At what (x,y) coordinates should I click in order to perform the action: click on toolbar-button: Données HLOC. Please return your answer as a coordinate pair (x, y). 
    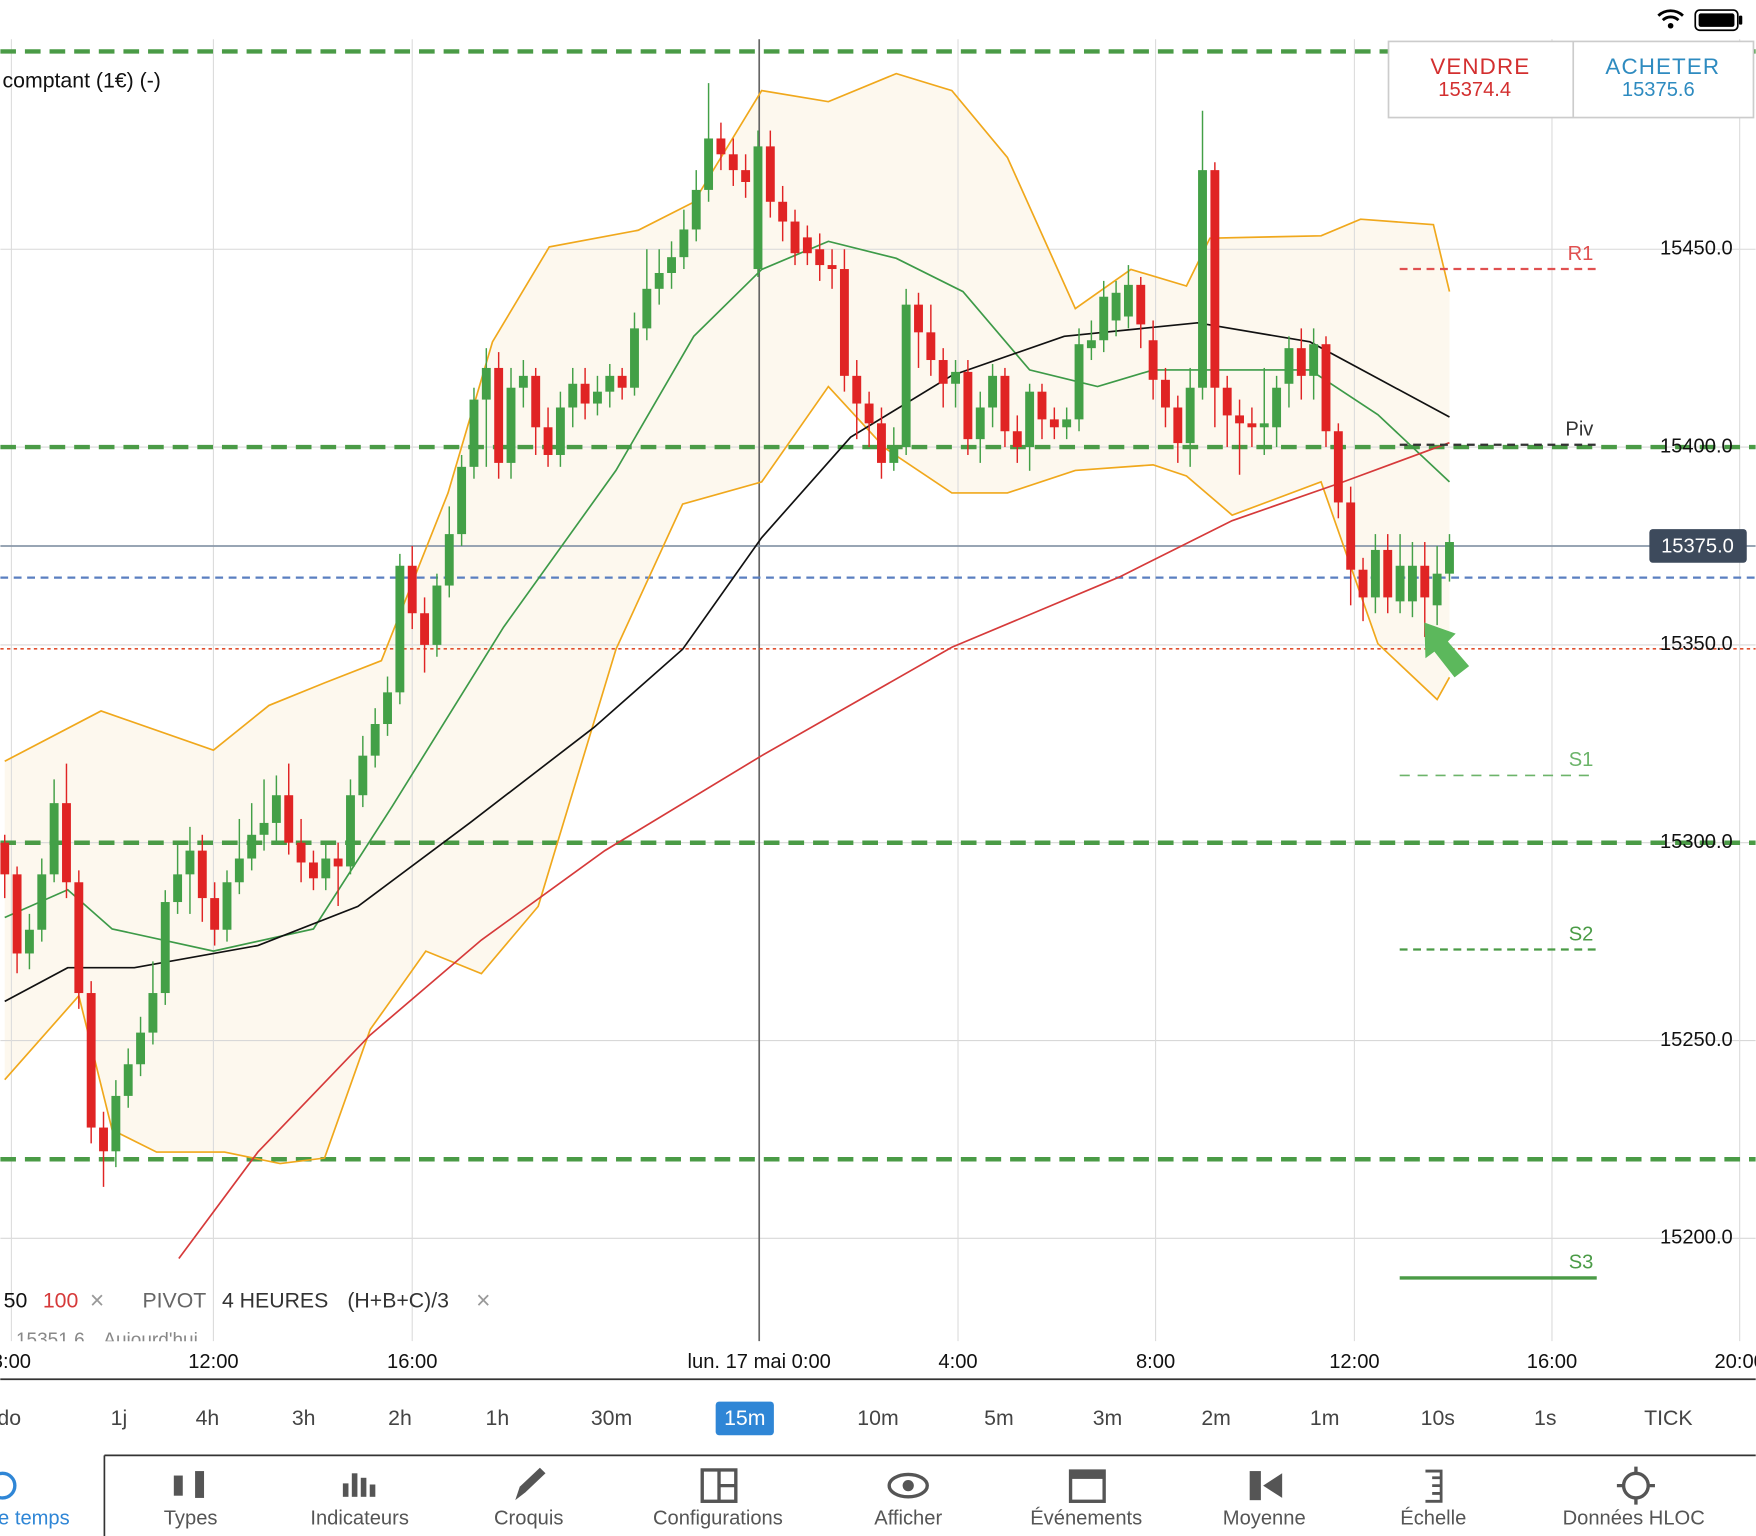
    Looking at the image, I should click on (1634, 1519).